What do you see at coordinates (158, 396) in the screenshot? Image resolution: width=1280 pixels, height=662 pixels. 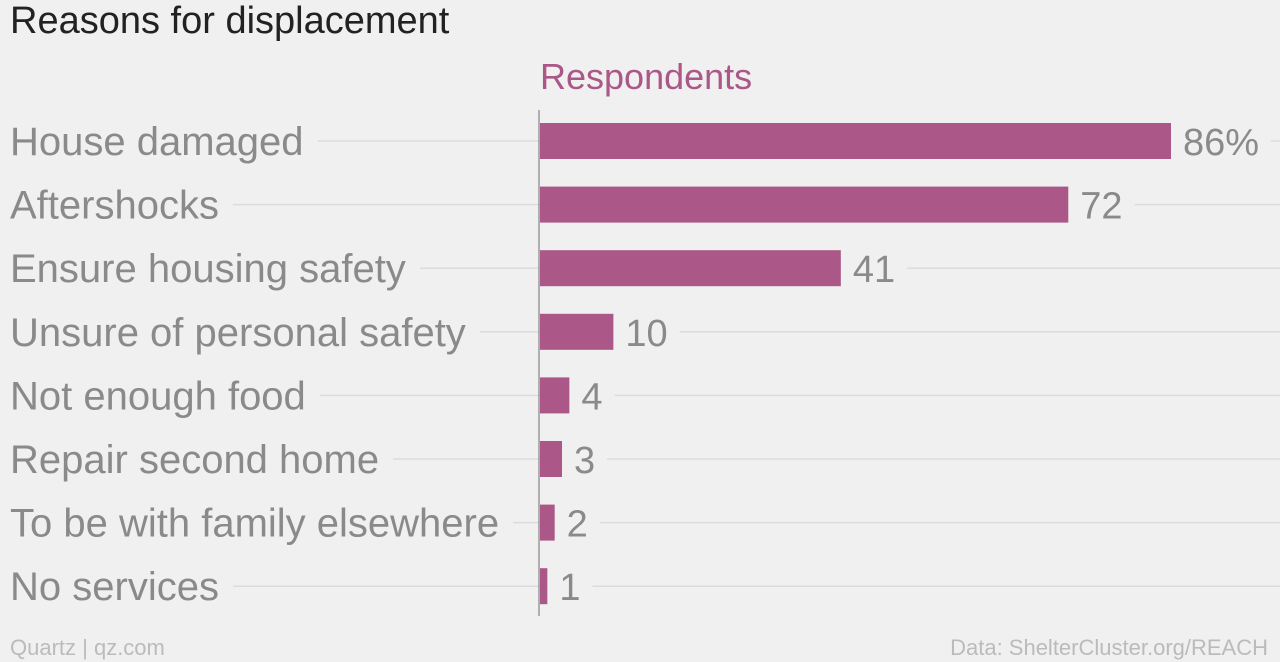 I see `category-label: Not enough food` at bounding box center [158, 396].